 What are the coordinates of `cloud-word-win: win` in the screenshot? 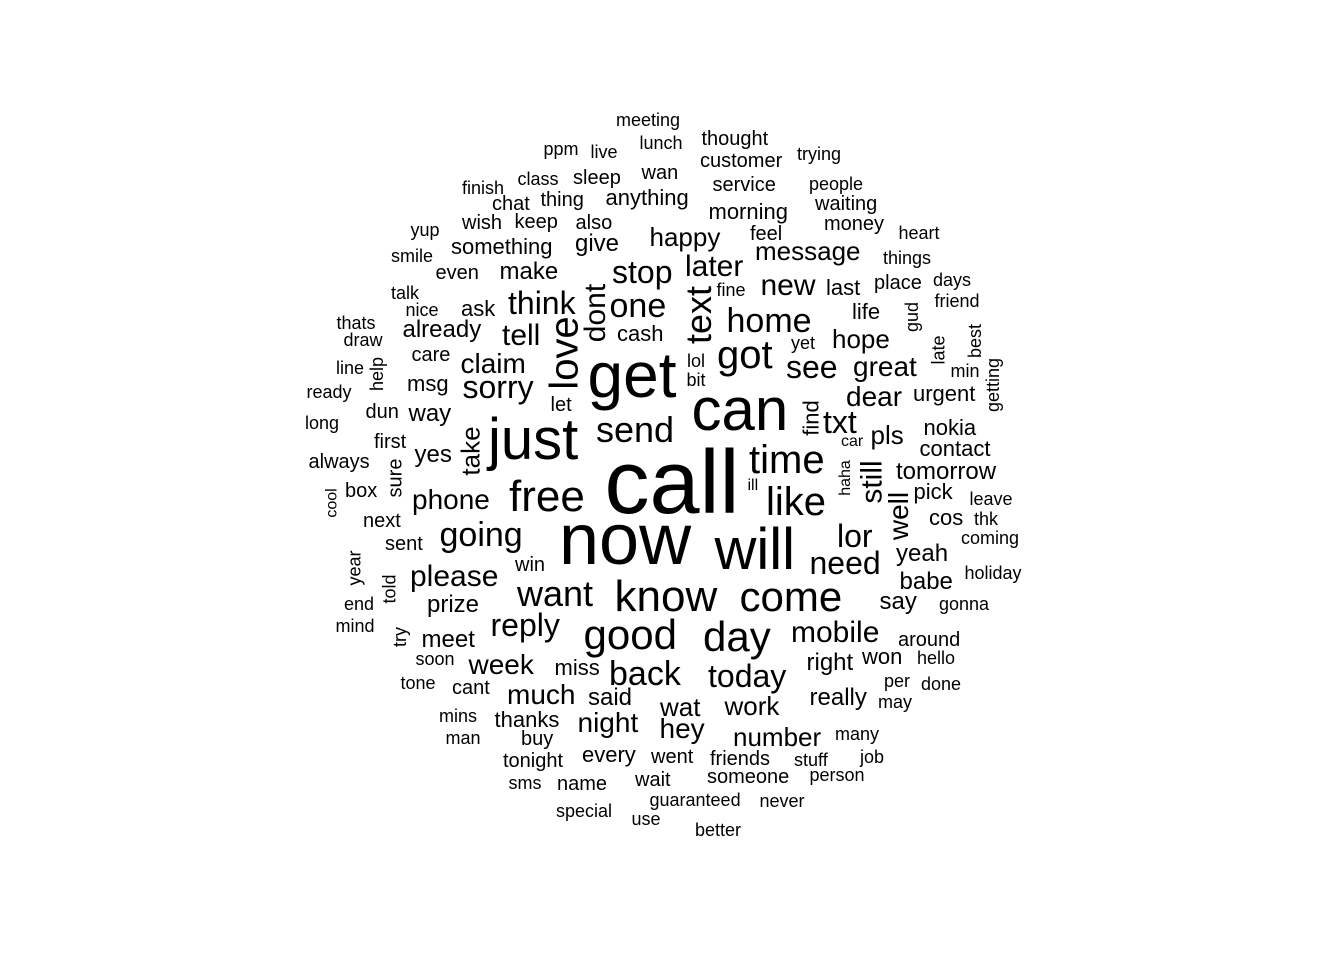 It's located at (530, 565).